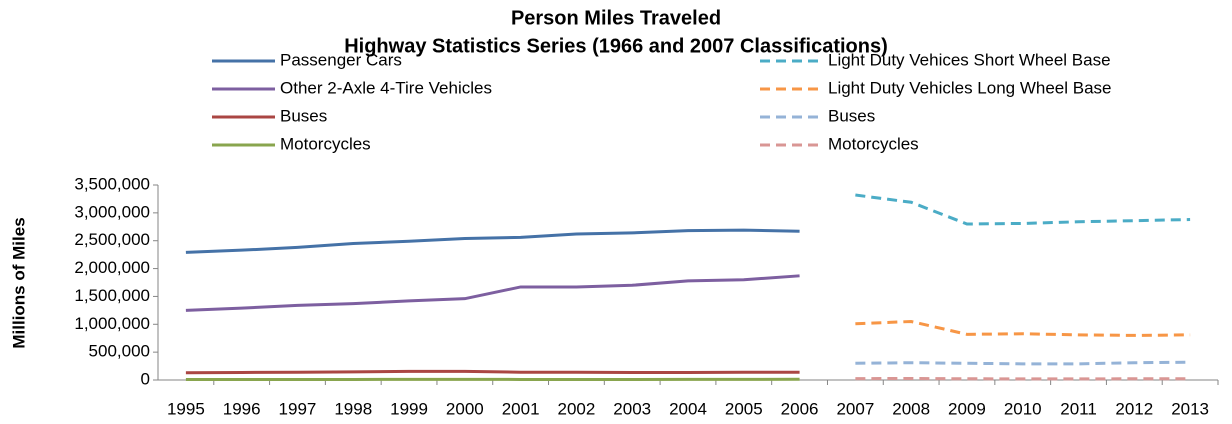 The width and height of the screenshot is (1232, 424). I want to click on y-axis-title: Millions of Miles, so click(18, 282).